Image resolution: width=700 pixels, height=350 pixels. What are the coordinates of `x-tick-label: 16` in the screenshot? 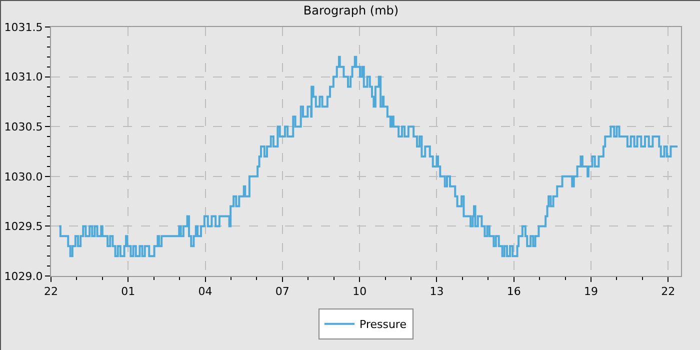 It's located at (513, 291).